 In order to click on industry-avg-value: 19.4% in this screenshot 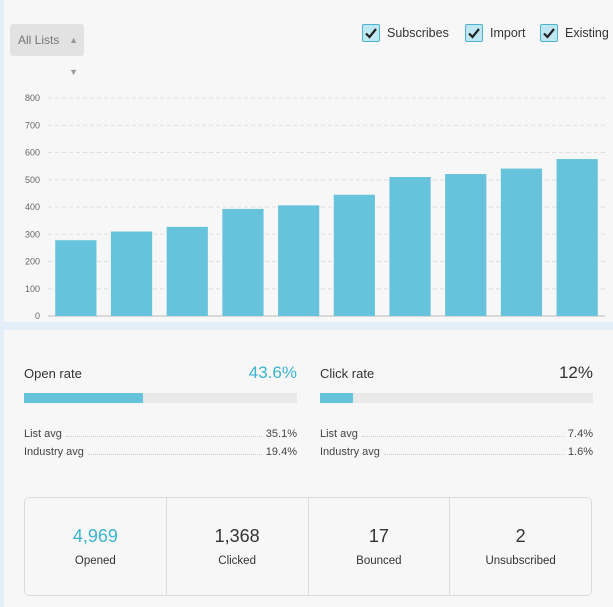, I will do `click(281, 452)`.